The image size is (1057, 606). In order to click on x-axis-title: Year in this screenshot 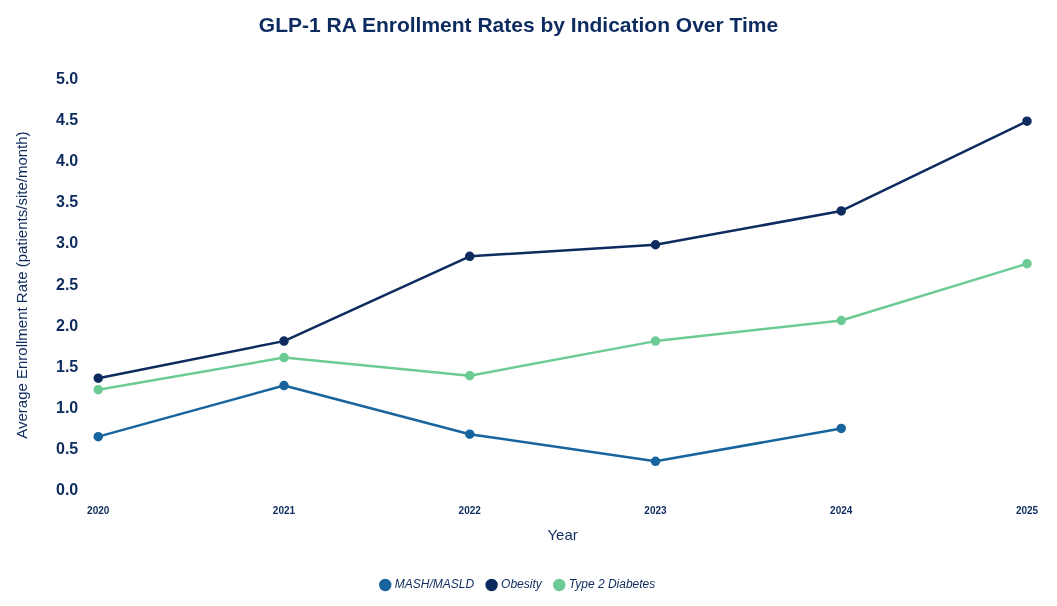, I will do `click(562, 535)`.